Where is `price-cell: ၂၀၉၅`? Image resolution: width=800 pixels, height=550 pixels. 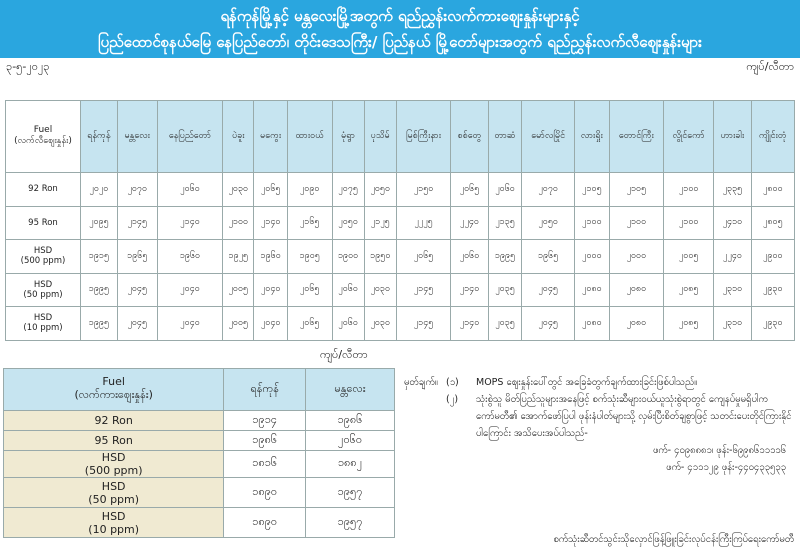
price-cell: ၂၀၉၅ is located at coordinates (99, 222).